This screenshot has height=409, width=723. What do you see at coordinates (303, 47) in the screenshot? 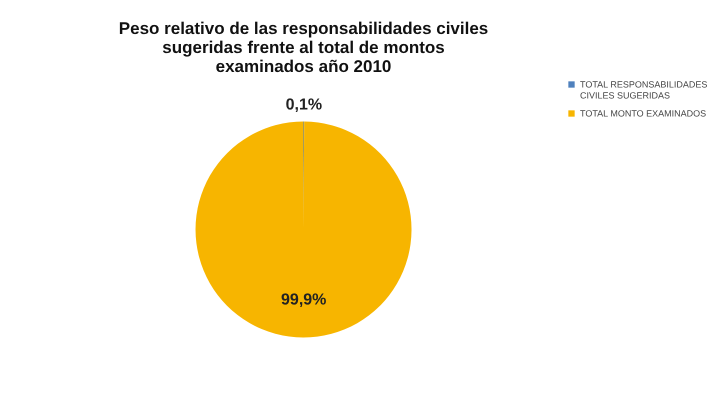
I see `text: sugeridas frente al total de montos` at bounding box center [303, 47].